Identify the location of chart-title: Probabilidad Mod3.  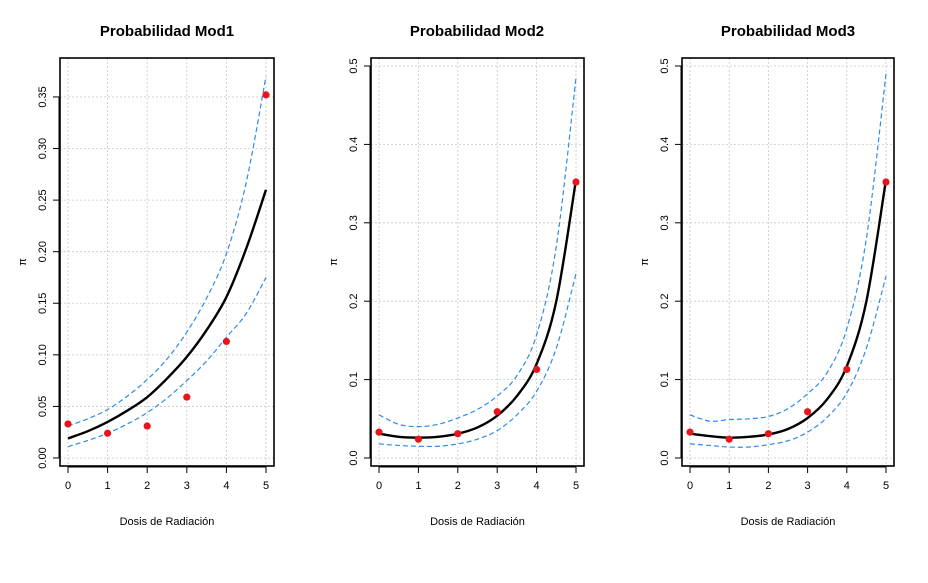
(788, 31).